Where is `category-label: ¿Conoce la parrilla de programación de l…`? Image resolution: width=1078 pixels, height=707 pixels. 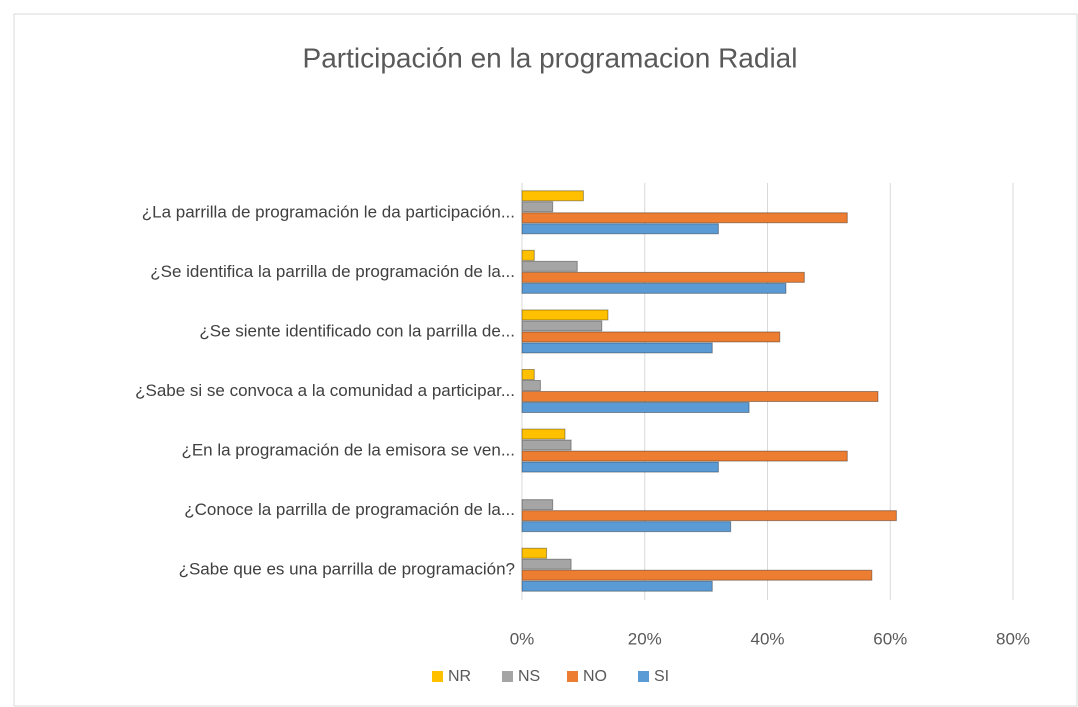
category-label: ¿Conoce la parrilla de programación de l… is located at coordinates (349, 509).